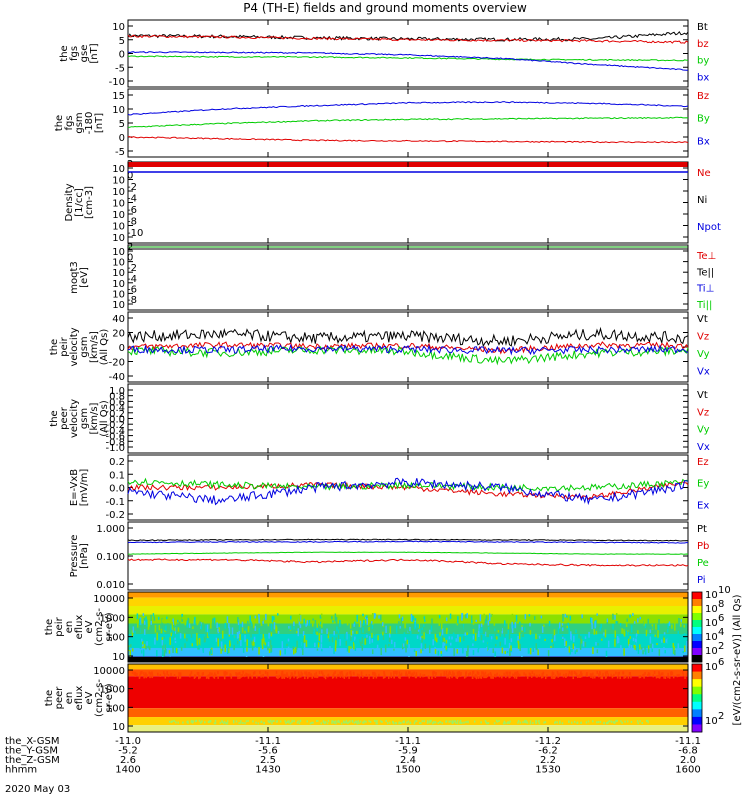  I want to click on colorbar-frame, so click(697, 627).